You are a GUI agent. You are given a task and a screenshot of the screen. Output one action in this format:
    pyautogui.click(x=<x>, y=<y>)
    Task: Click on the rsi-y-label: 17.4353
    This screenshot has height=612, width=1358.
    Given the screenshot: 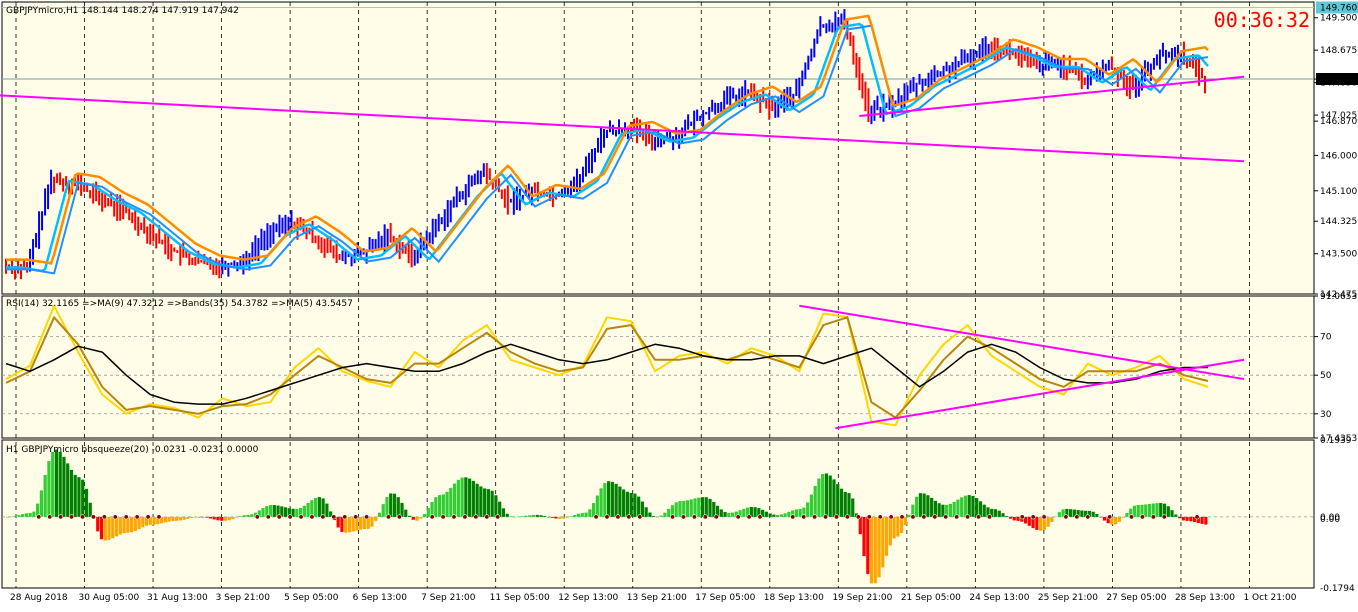 What is the action you would take?
    pyautogui.click(x=1338, y=439)
    